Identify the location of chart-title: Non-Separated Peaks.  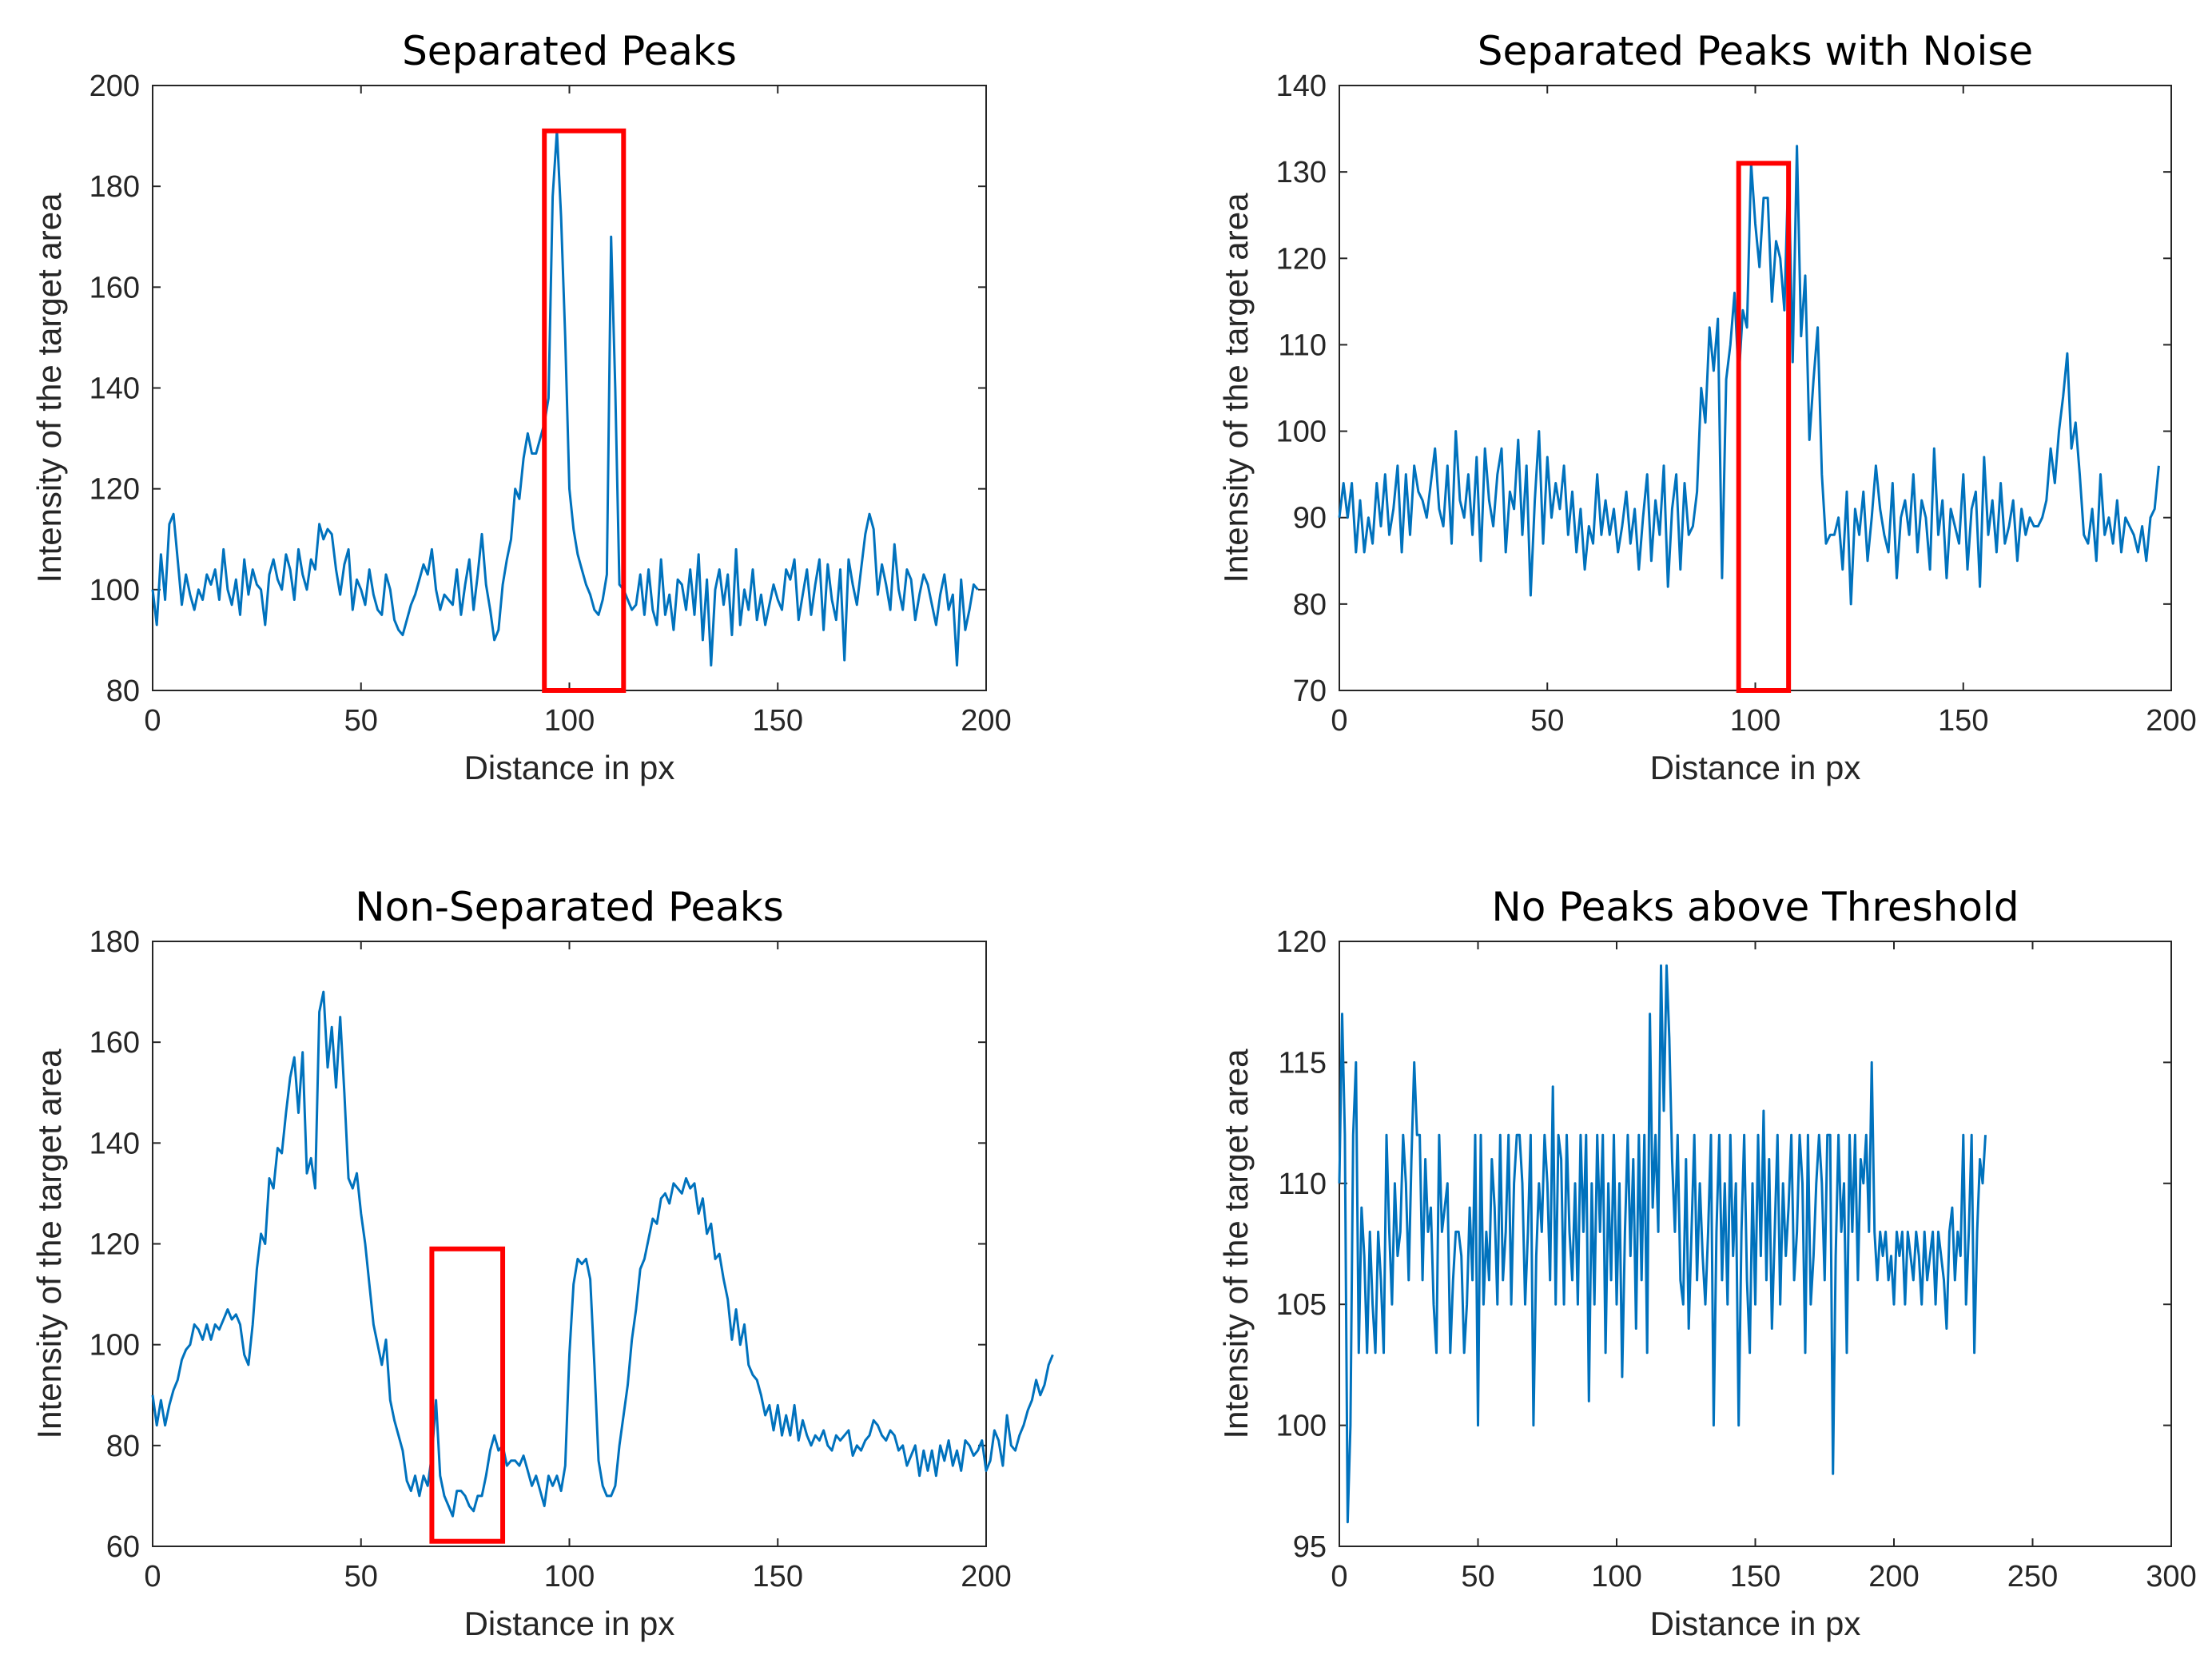
(569, 907).